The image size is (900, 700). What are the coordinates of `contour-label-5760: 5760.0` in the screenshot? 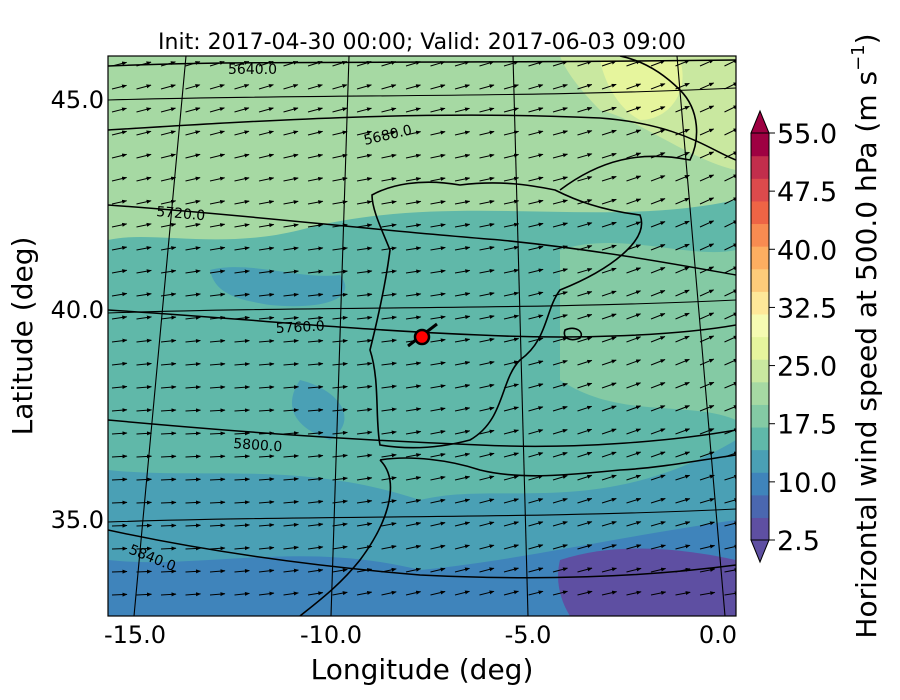 It's located at (300, 327).